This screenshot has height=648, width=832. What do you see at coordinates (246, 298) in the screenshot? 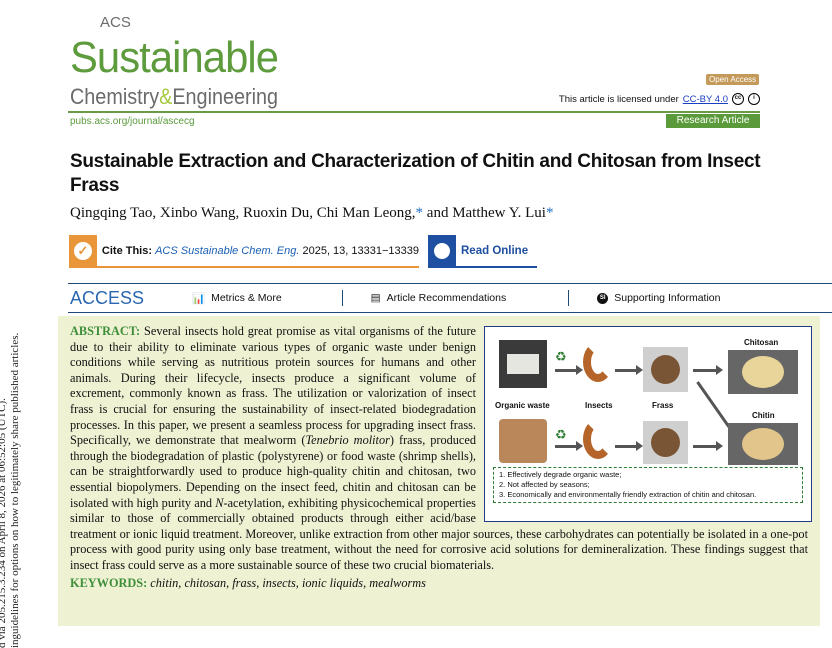
I see `metrics-label: Metrics & More` at bounding box center [246, 298].